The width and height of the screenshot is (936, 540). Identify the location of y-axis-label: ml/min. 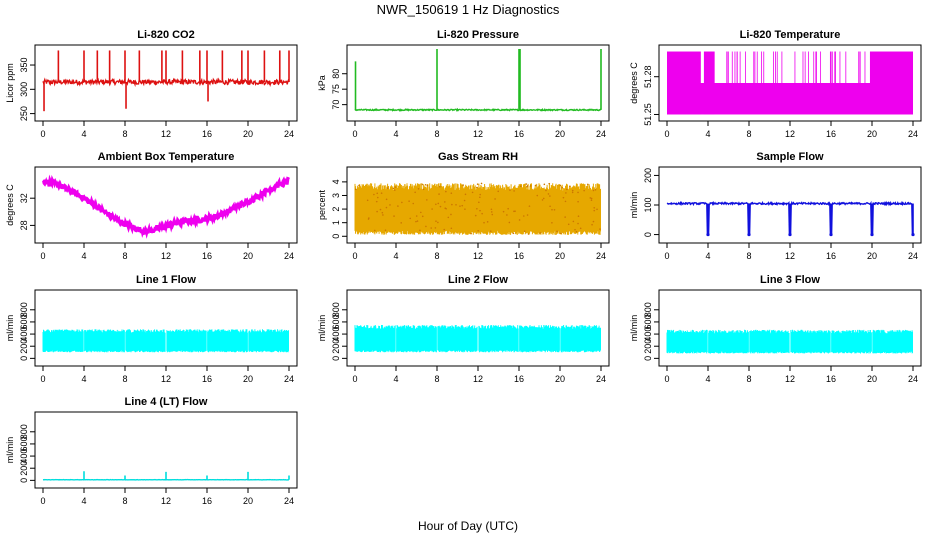
(10, 328).